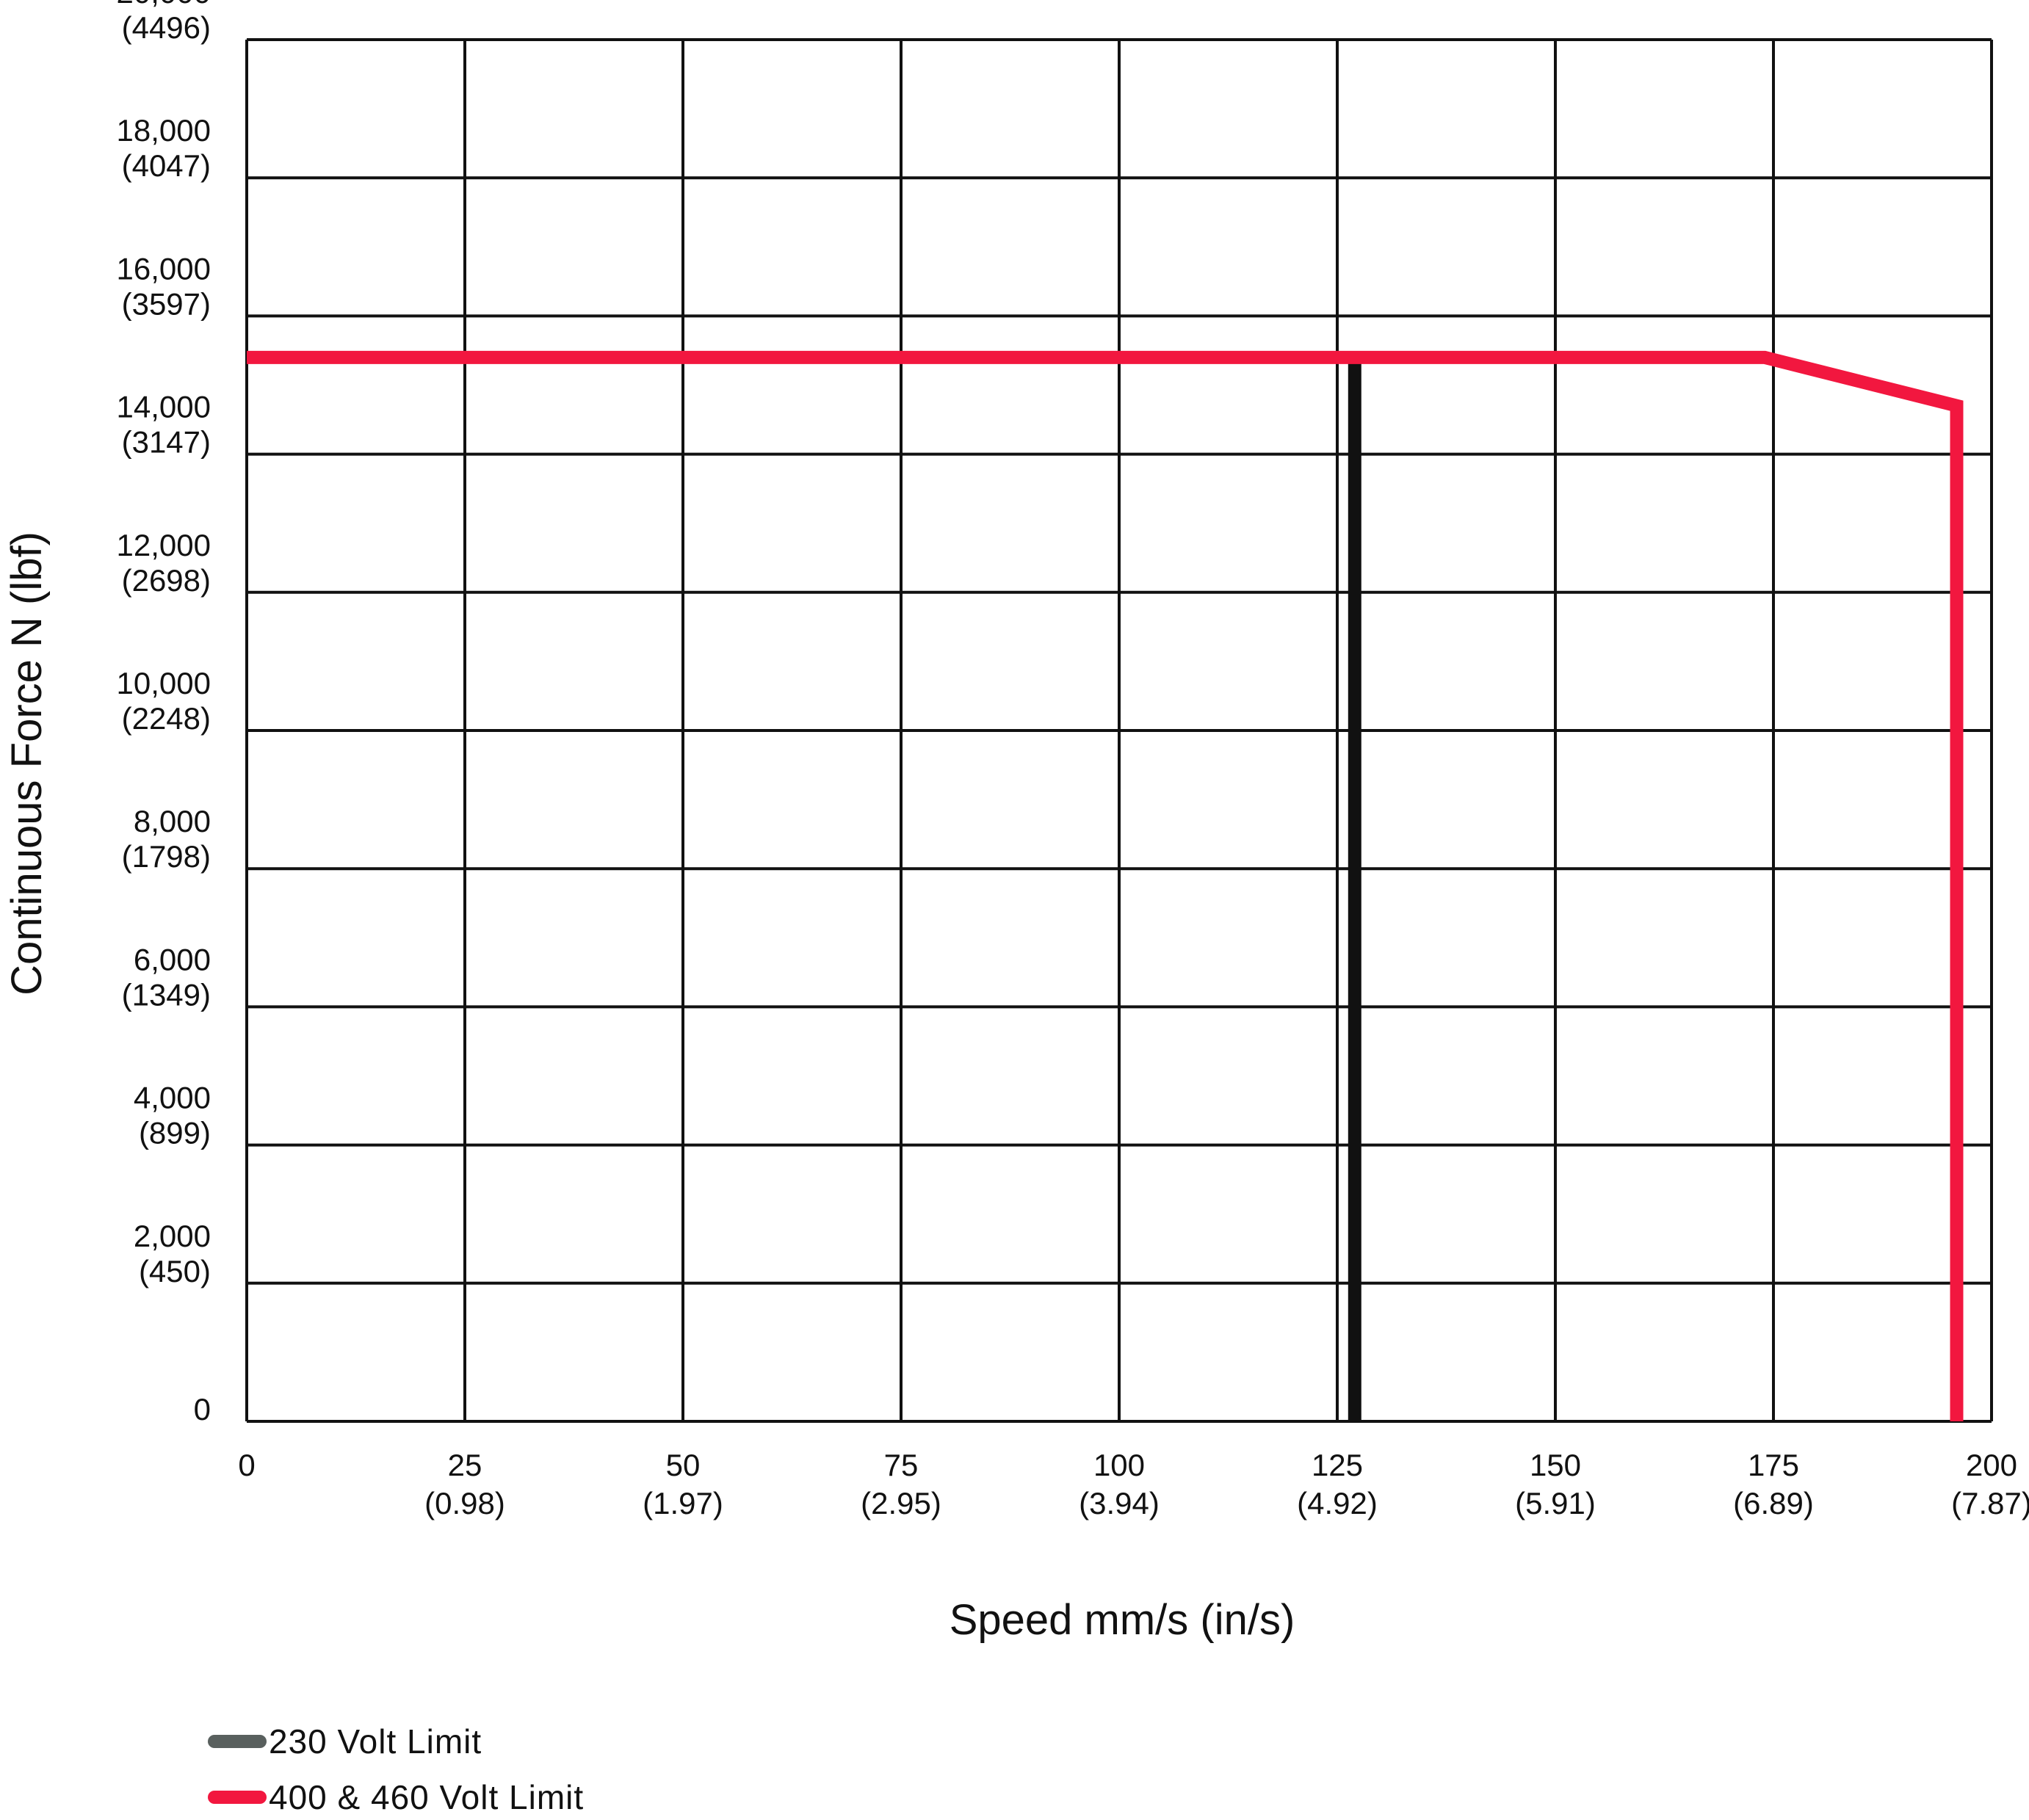  Describe the element at coordinates (1337, 1465) in the screenshot. I see `x-tick-label: 125` at that location.